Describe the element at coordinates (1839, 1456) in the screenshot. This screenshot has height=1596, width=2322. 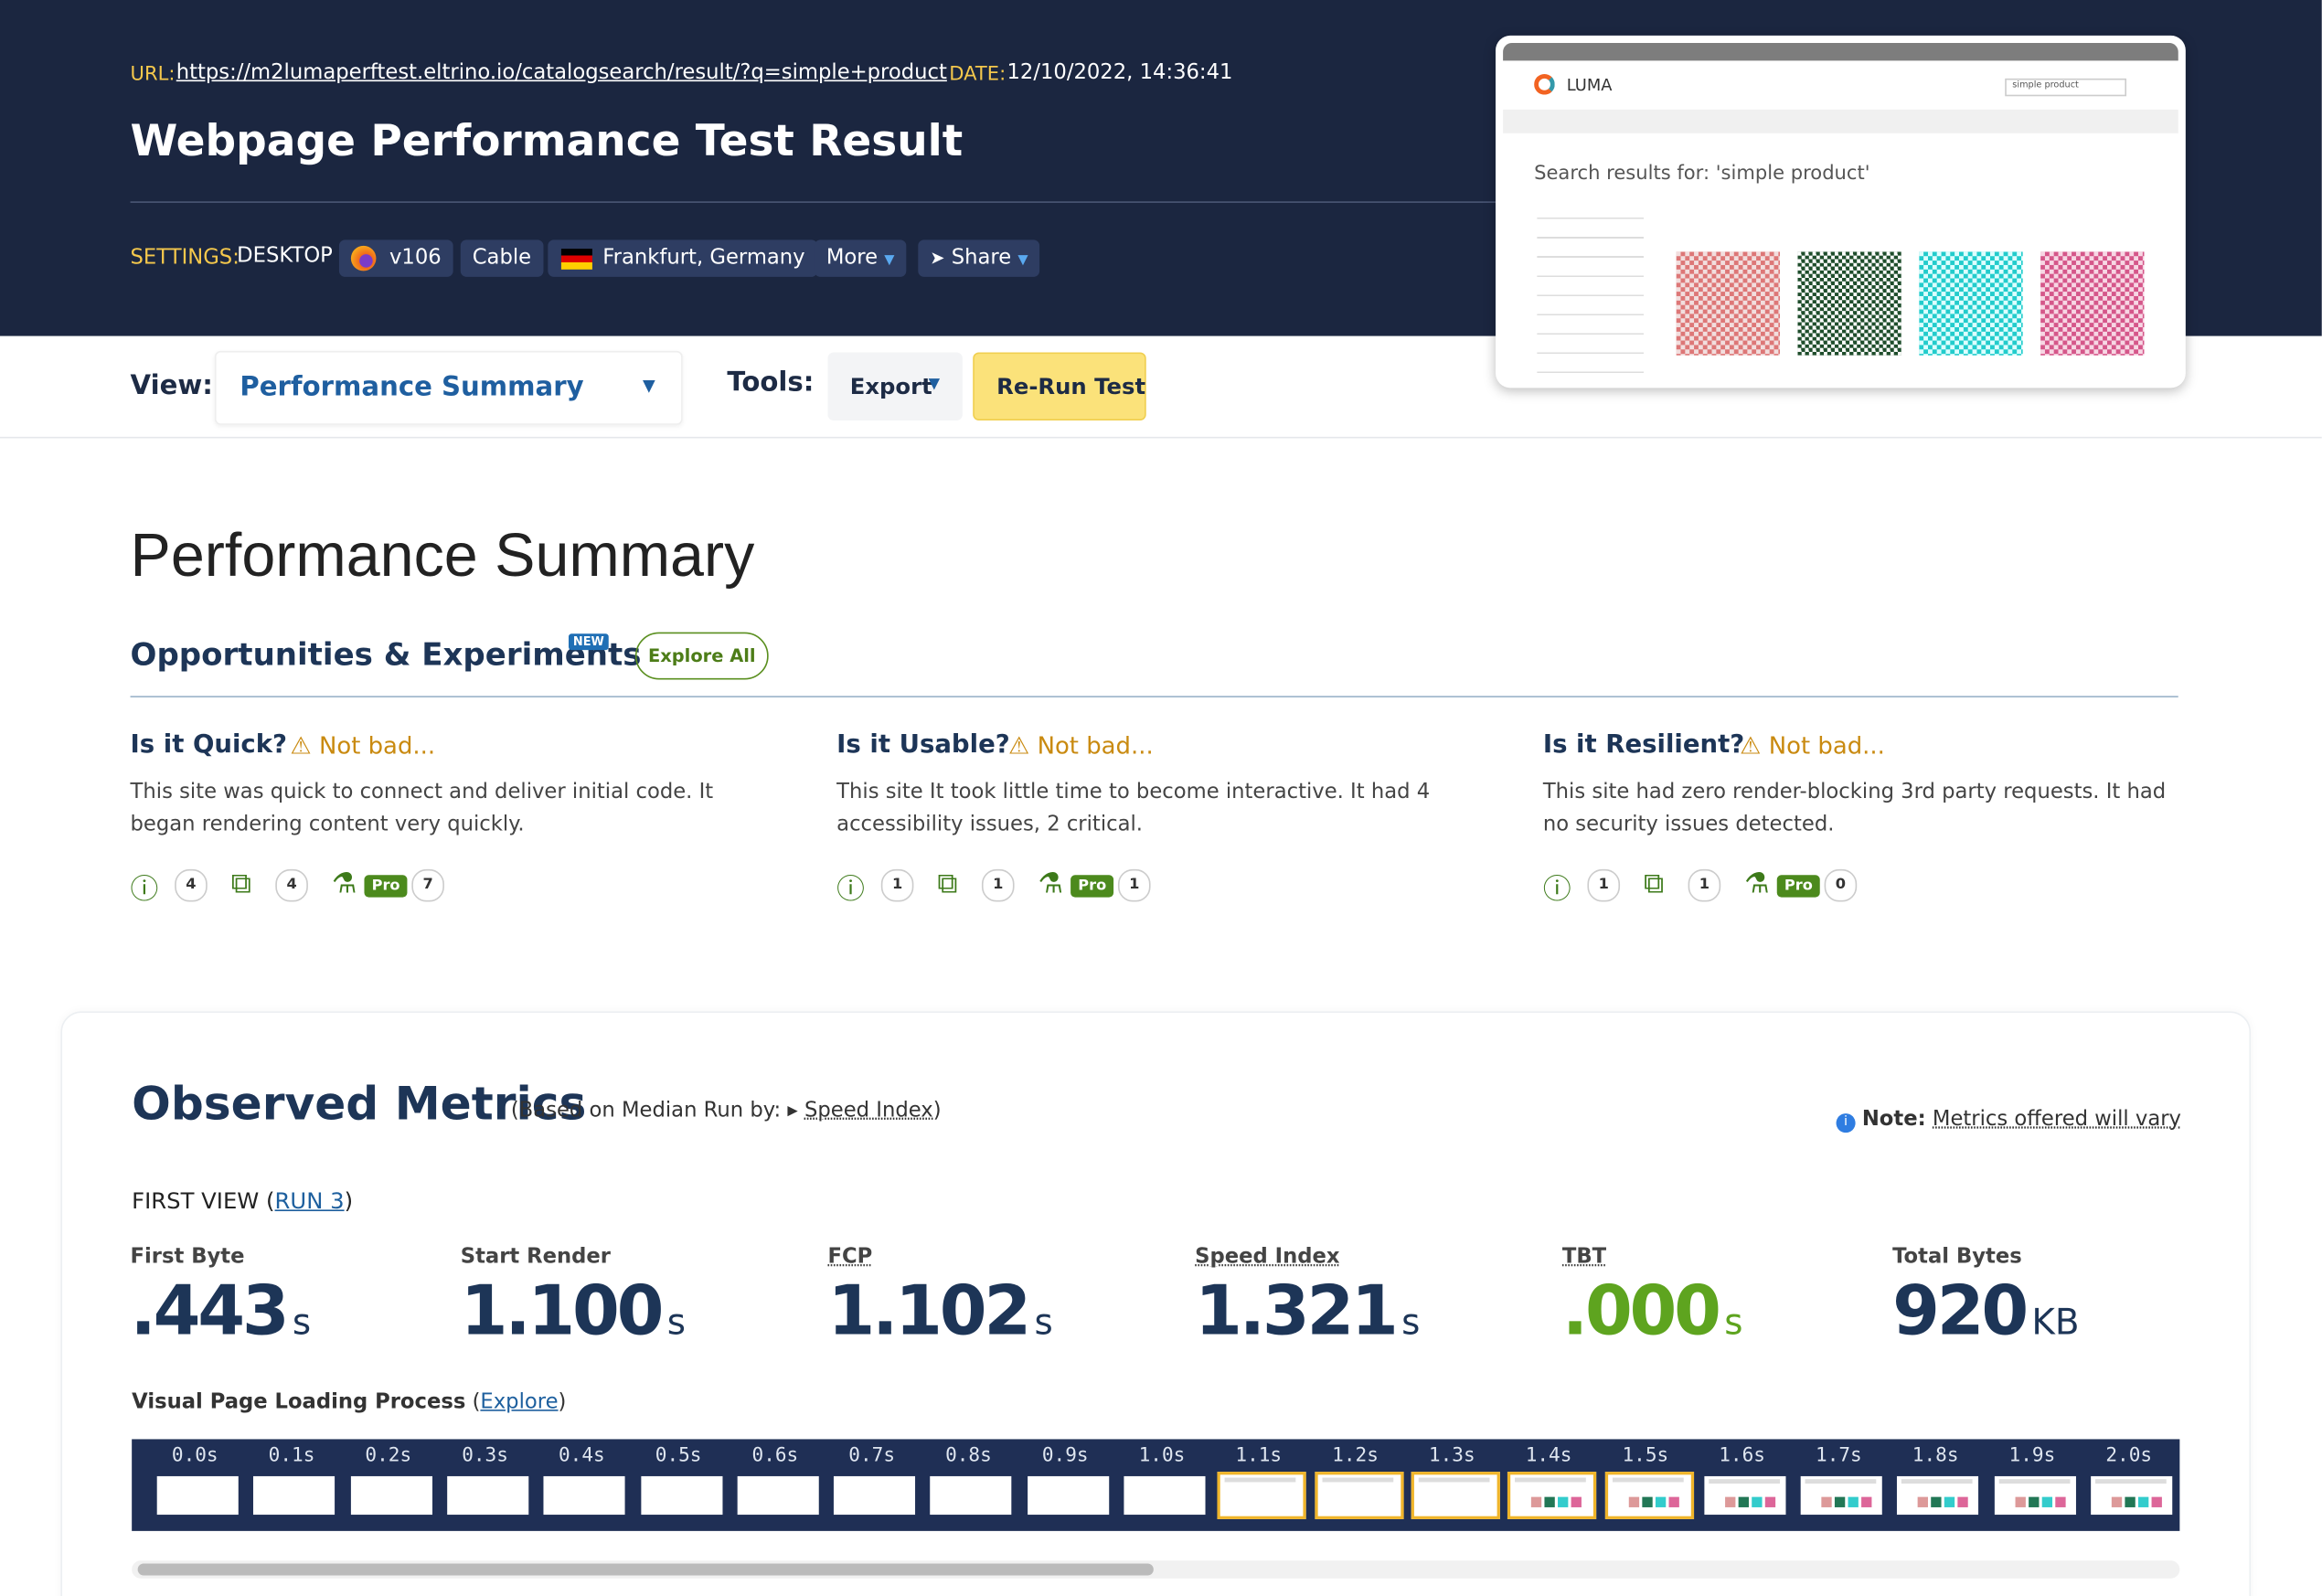
I see `frame-time: 1.7s` at that location.